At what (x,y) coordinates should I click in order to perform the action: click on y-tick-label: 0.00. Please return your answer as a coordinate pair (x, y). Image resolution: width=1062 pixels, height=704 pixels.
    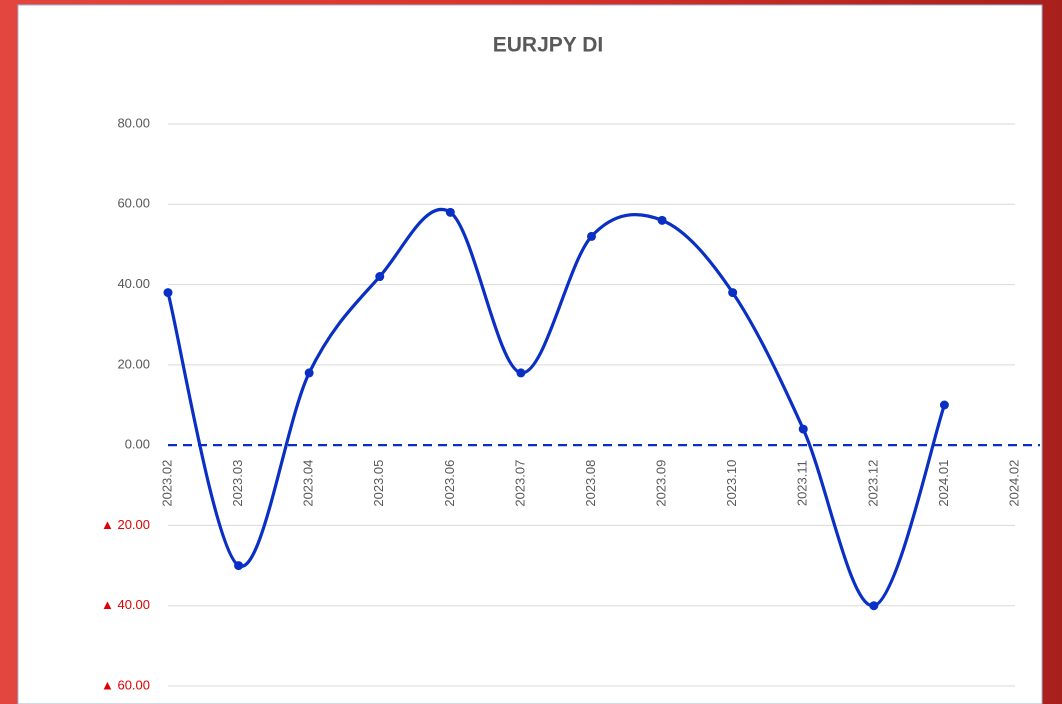
    Looking at the image, I should click on (137, 444).